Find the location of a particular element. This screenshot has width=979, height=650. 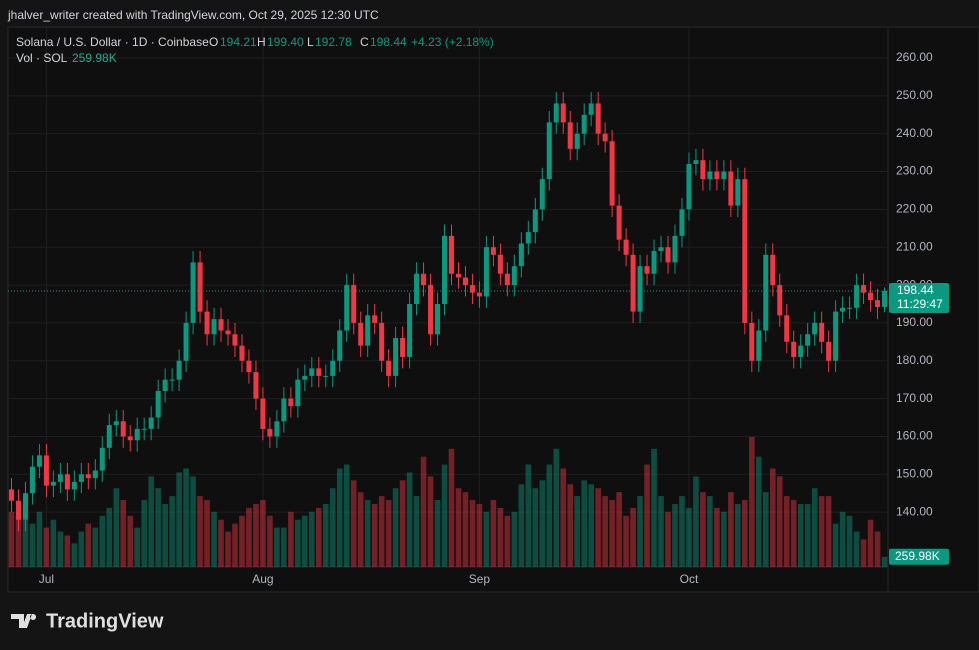

logo-mark is located at coordinates (24, 621).